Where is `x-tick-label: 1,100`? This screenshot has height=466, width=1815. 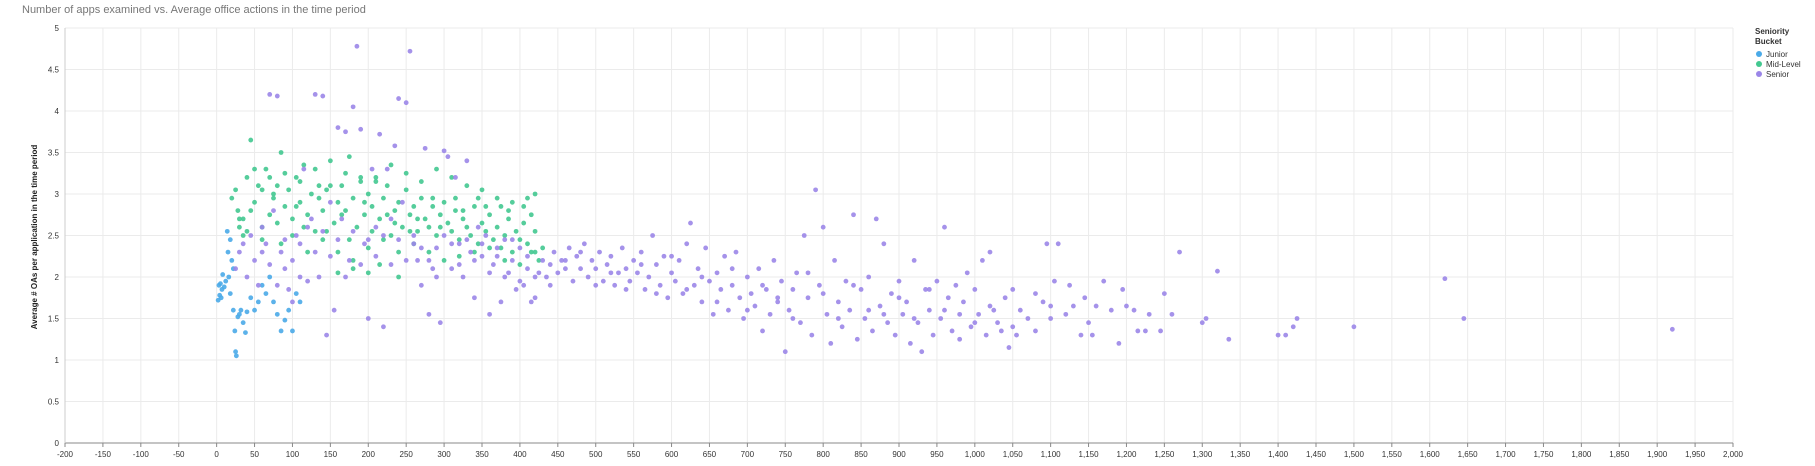 x-tick-label: 1,100 is located at coordinates (1051, 454).